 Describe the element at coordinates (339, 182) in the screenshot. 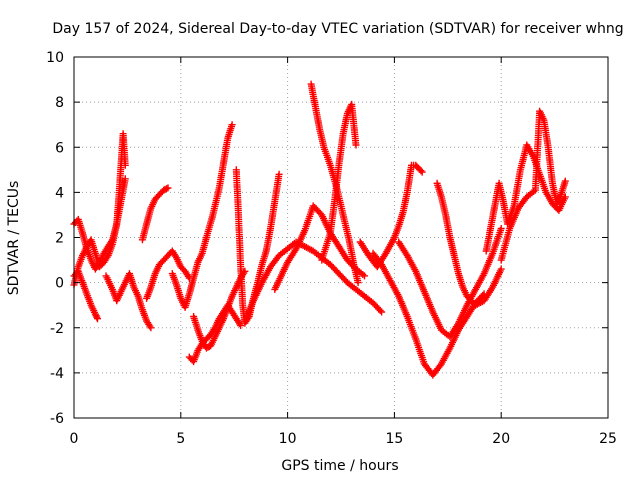

I see `series-sat-n` at that location.